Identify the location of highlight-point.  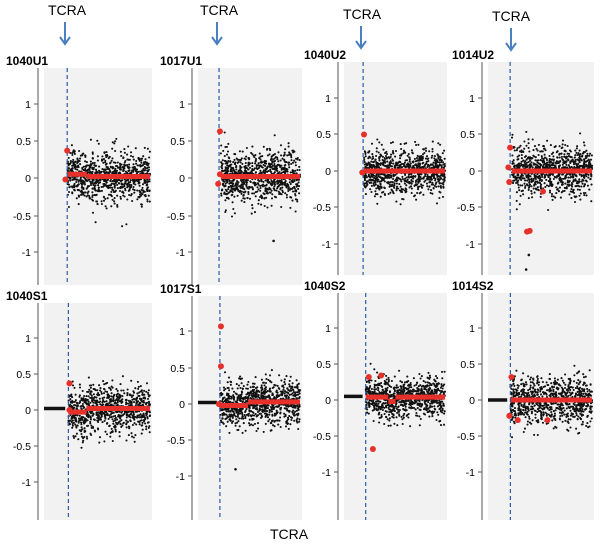
(509, 181).